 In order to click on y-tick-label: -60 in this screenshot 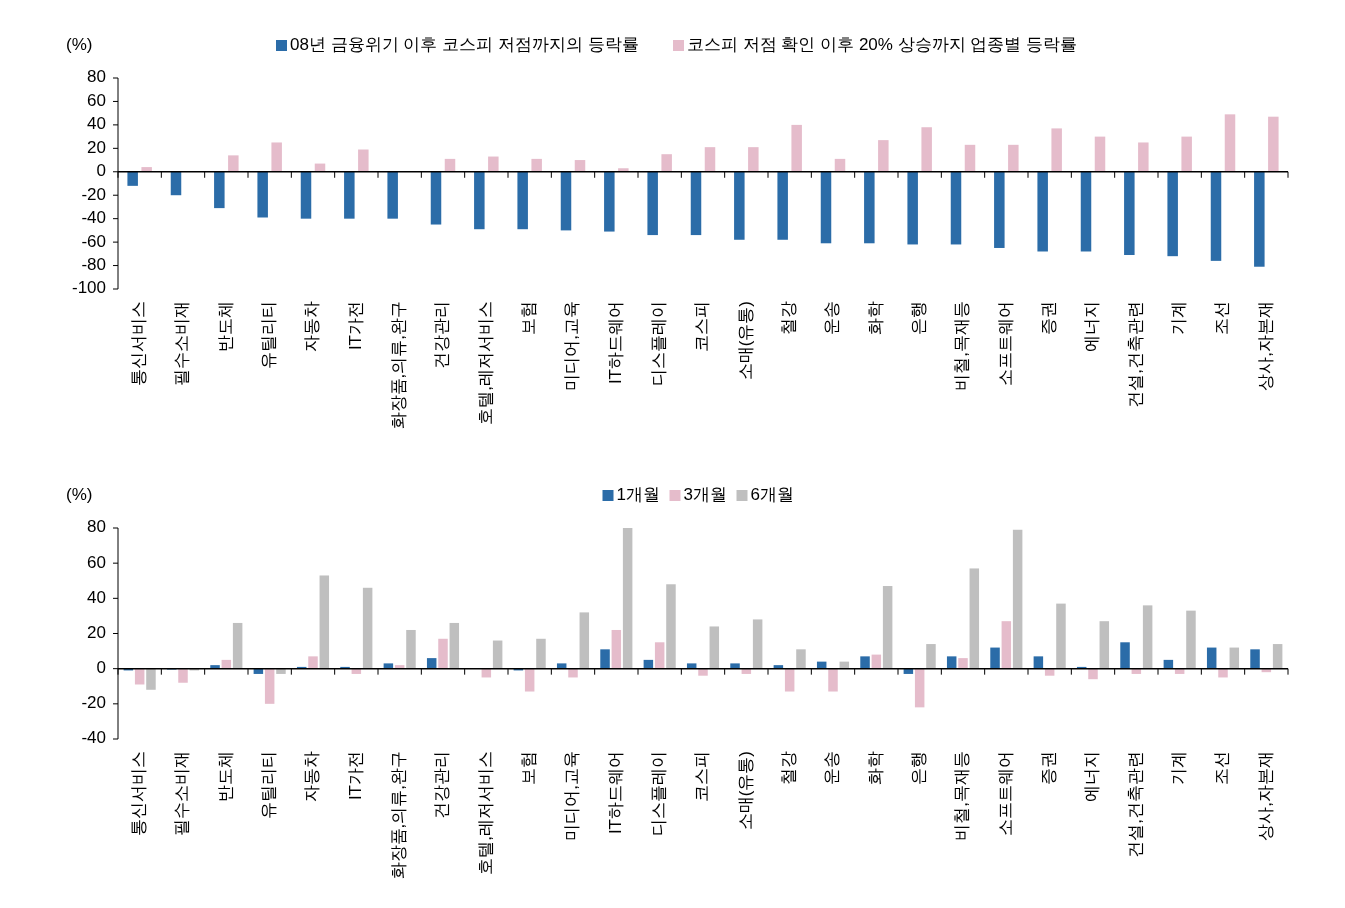, I will do `click(93, 241)`.